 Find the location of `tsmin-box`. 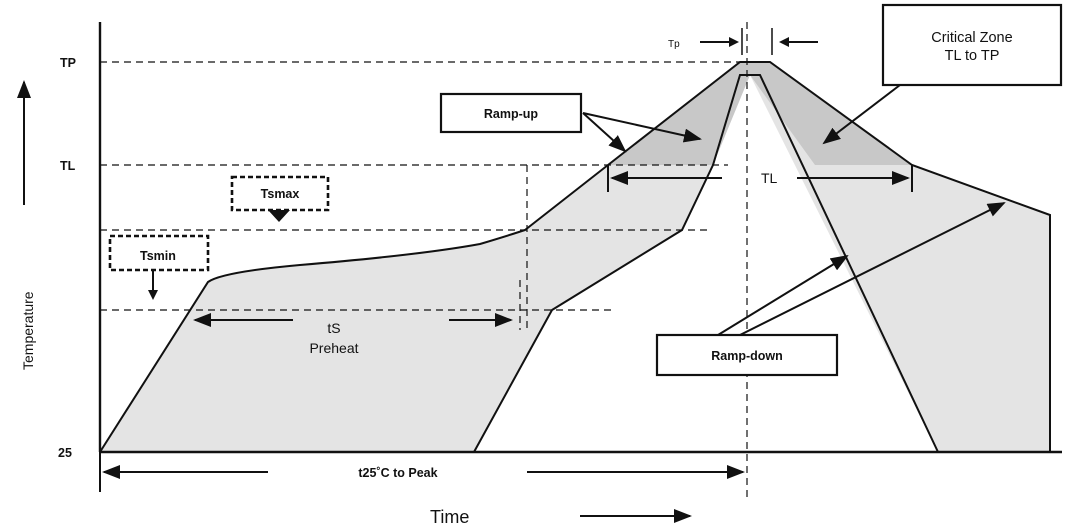

tsmin-box is located at coordinates (159, 253).